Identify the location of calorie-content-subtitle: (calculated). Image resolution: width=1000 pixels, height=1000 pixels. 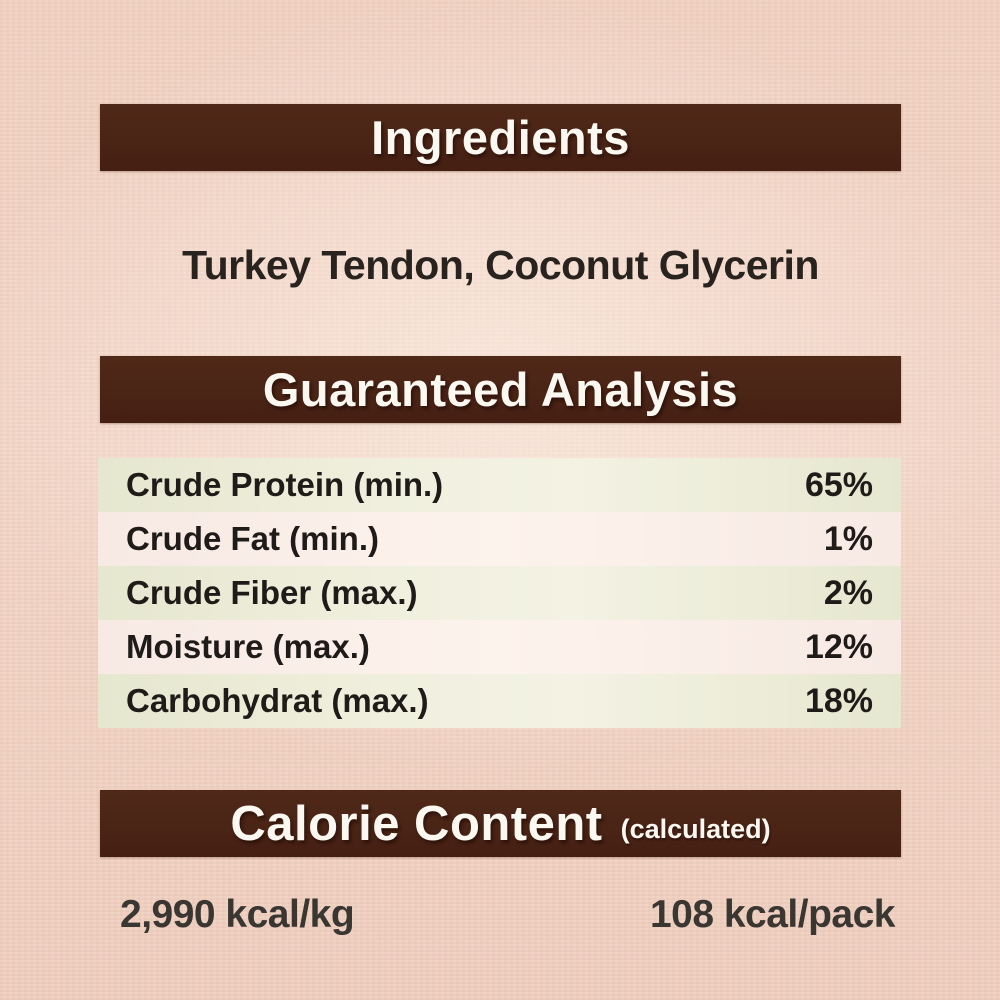
(695, 829).